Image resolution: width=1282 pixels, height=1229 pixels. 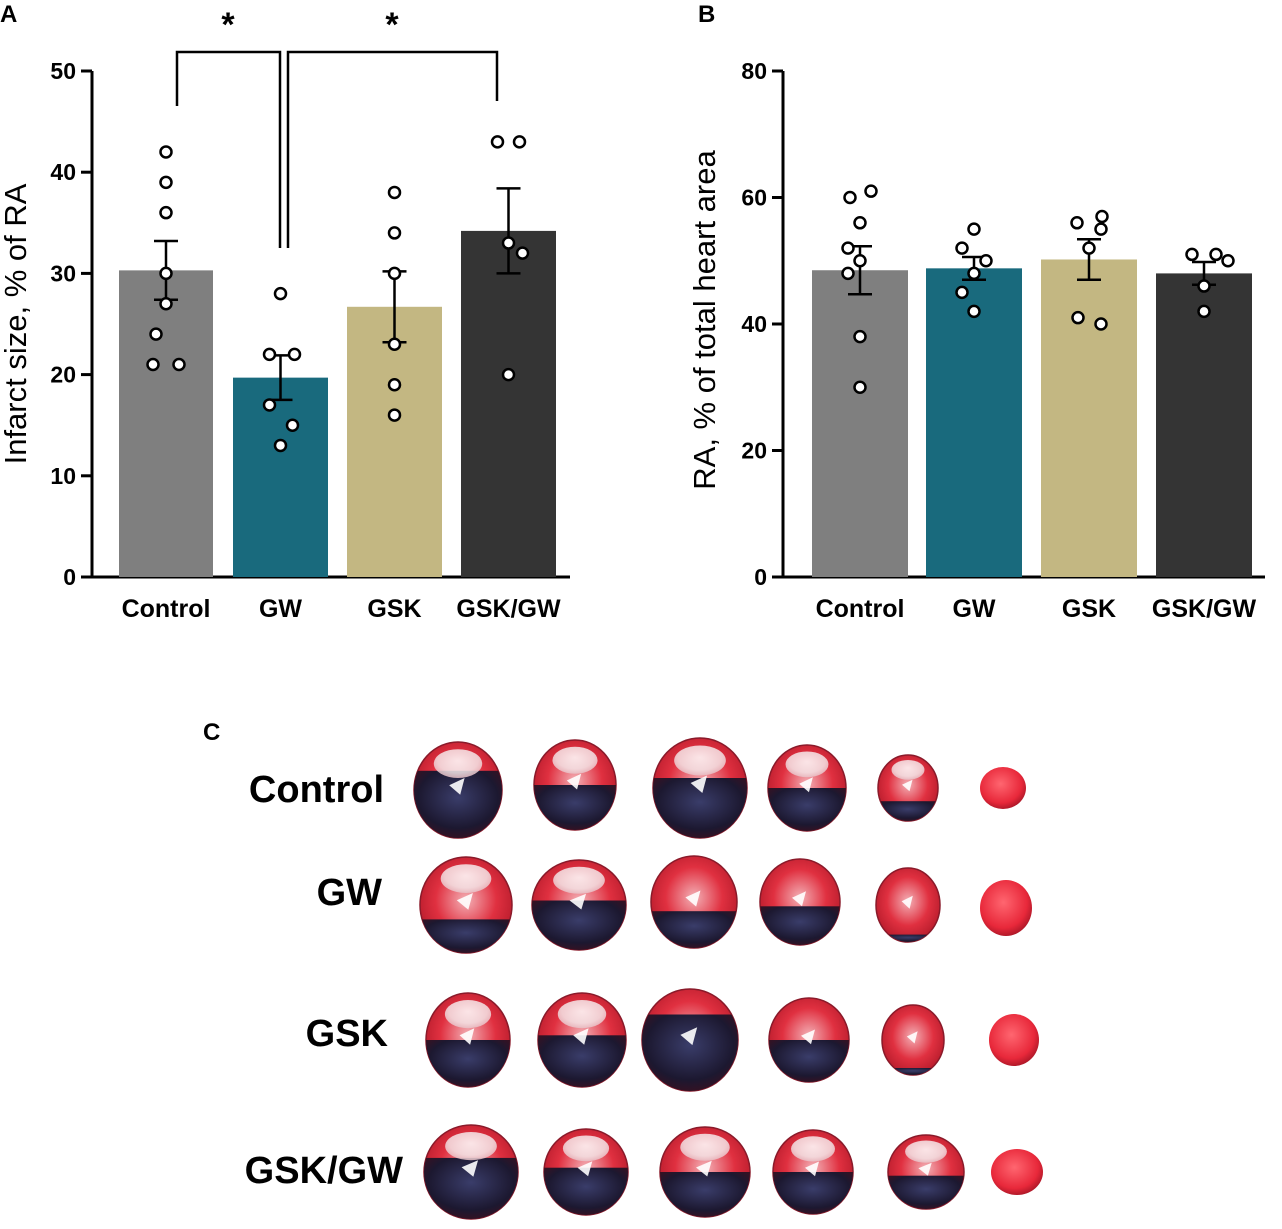 I want to click on row-label-control: Control, so click(x=316, y=790).